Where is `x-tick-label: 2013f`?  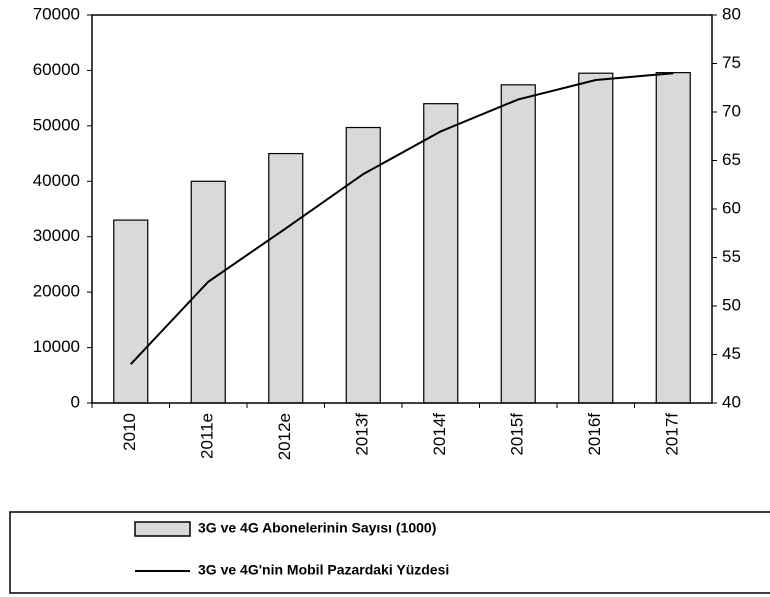
x-tick-label: 2013f is located at coordinates (362, 434).